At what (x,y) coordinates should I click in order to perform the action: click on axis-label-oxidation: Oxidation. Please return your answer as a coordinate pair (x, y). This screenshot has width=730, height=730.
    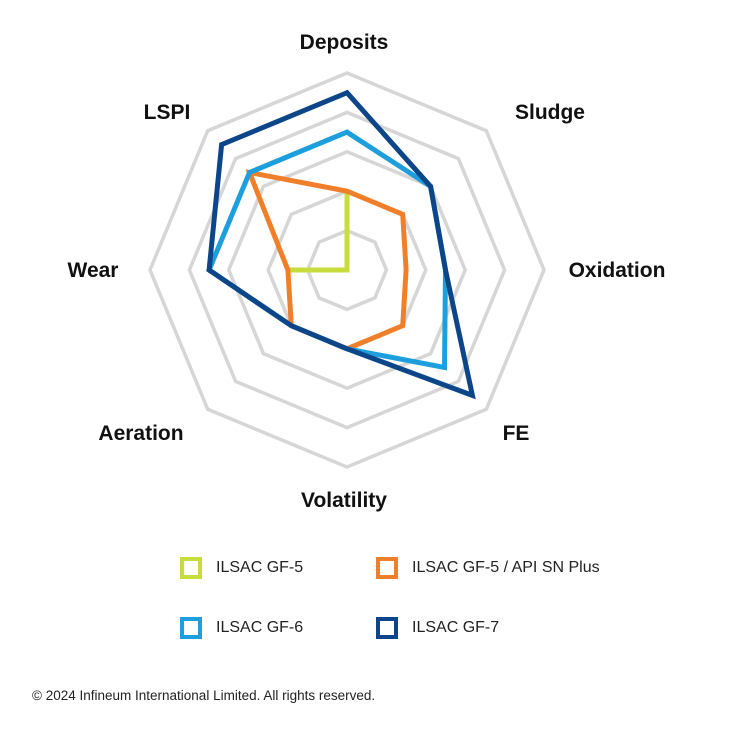
    Looking at the image, I should click on (617, 270).